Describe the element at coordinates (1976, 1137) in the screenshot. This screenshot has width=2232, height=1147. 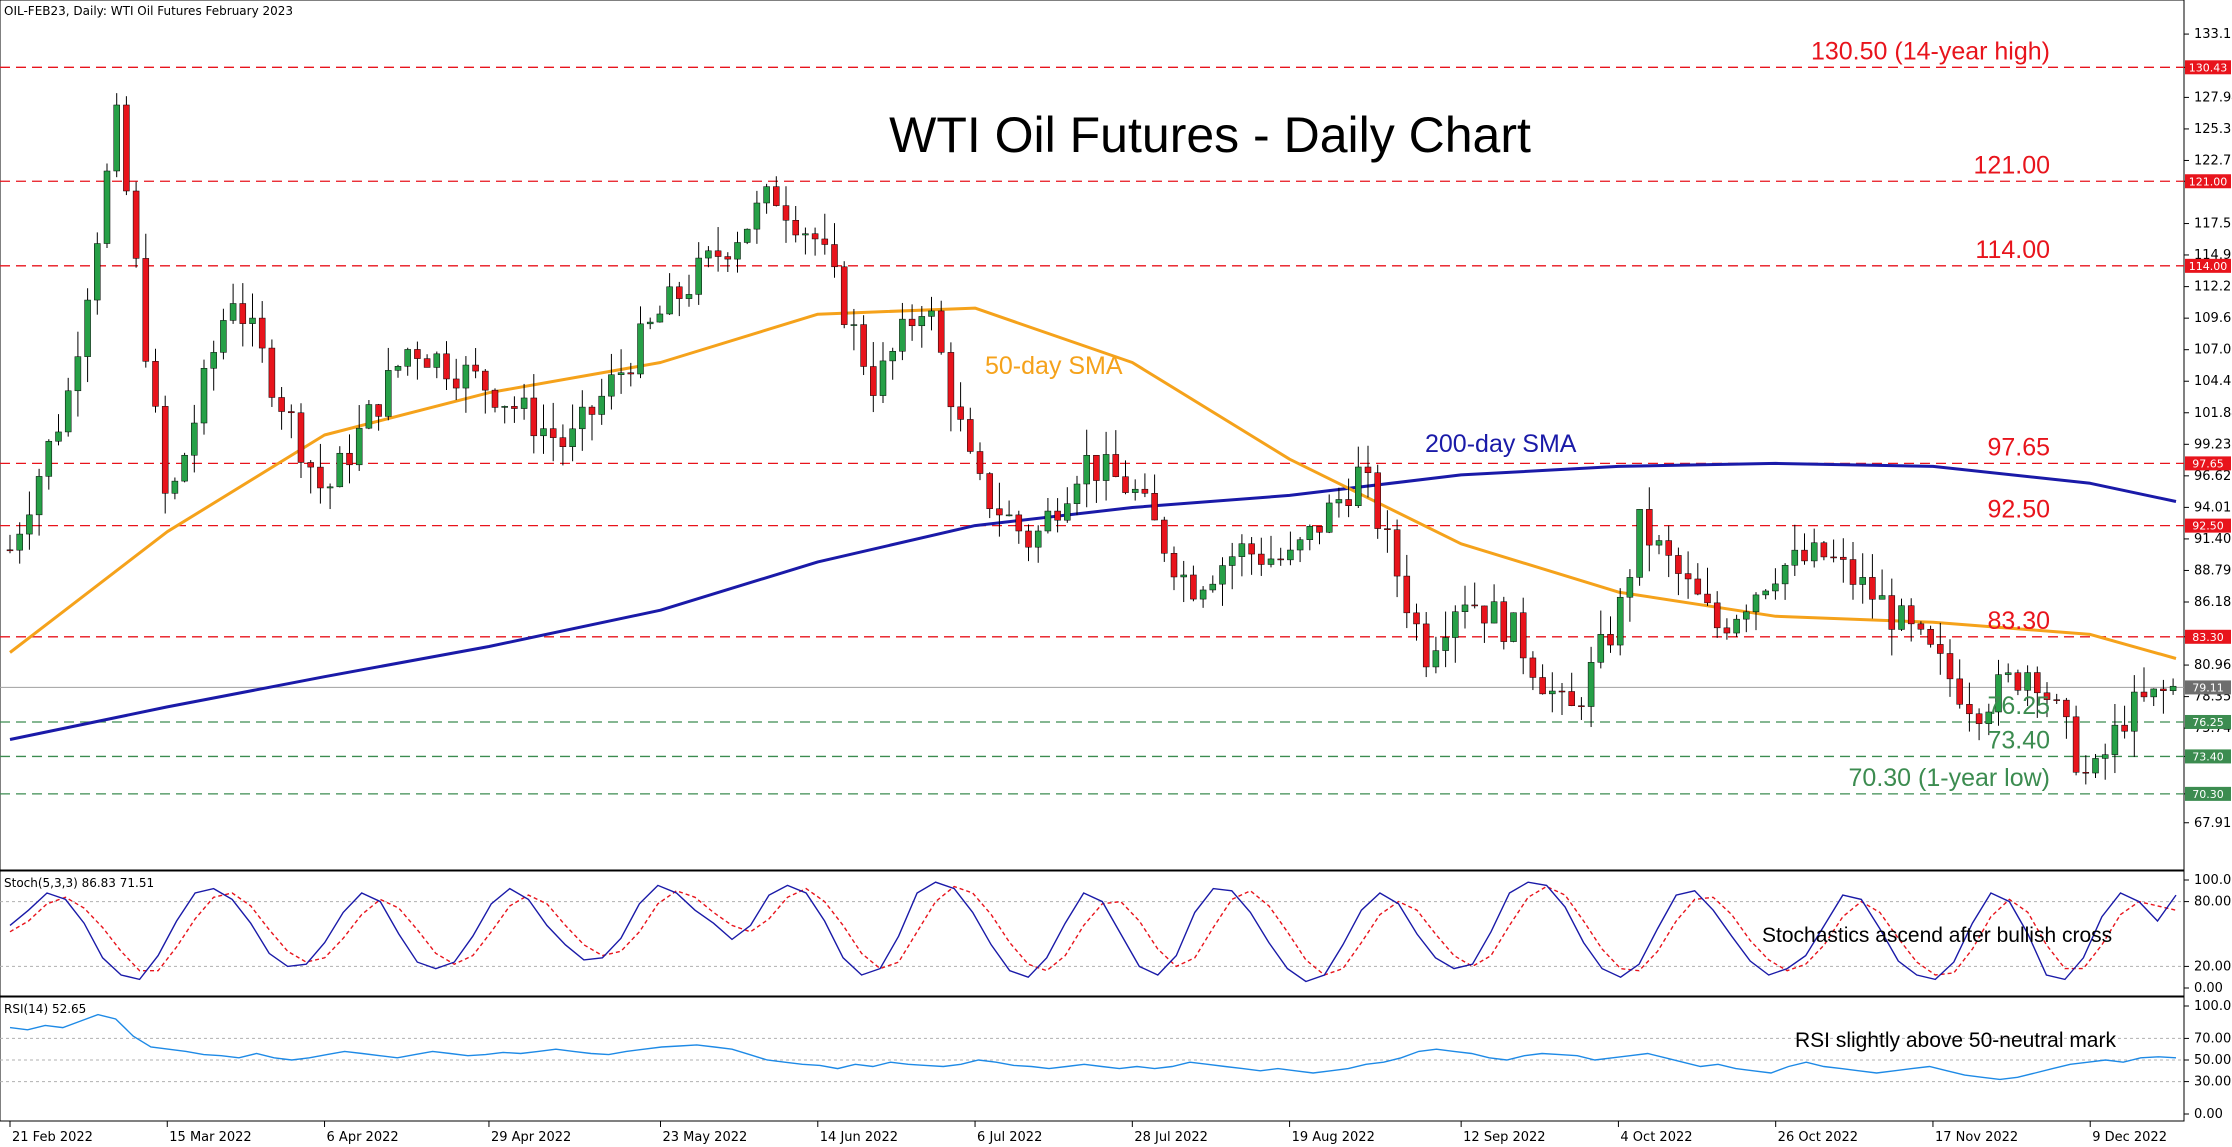
I see `time-tick-label: 17 Nov 2022` at that location.